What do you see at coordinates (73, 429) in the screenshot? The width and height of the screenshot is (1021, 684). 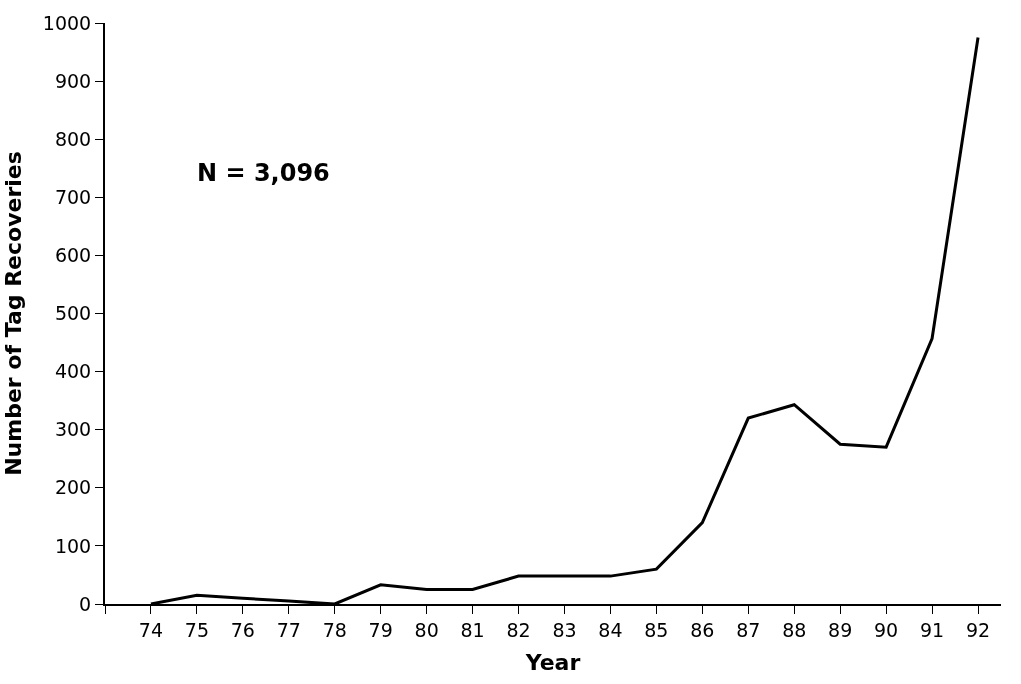 I see `y-tick-label: 300` at bounding box center [73, 429].